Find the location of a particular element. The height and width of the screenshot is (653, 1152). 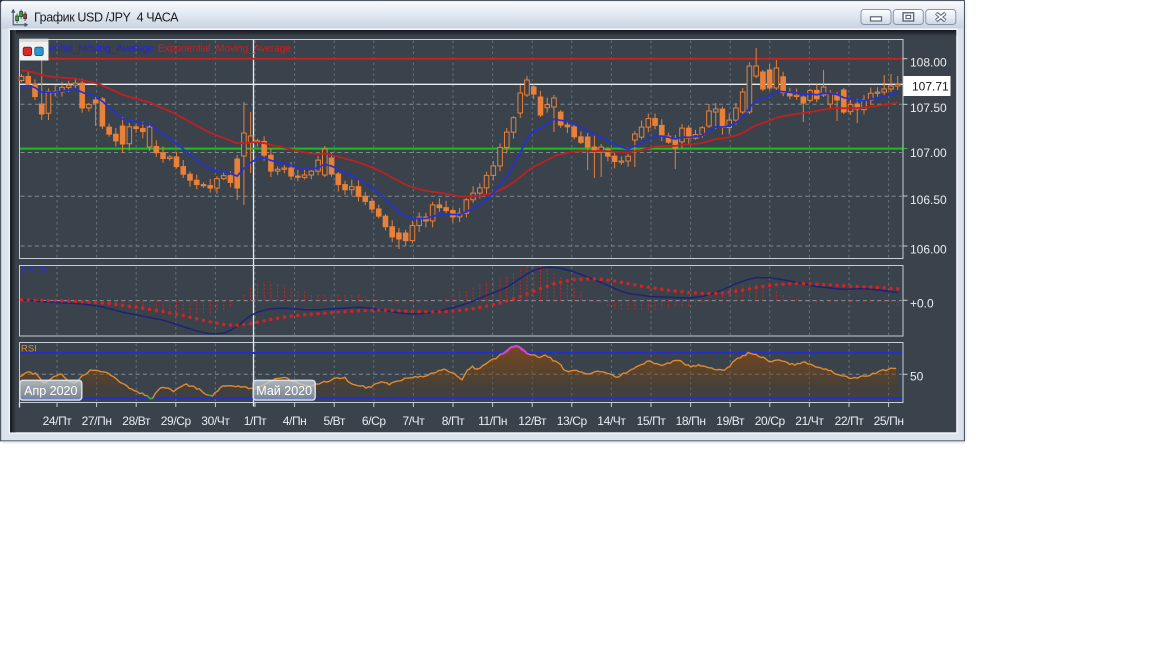

svg-text: 7/Чт is located at coordinates (413, 421).